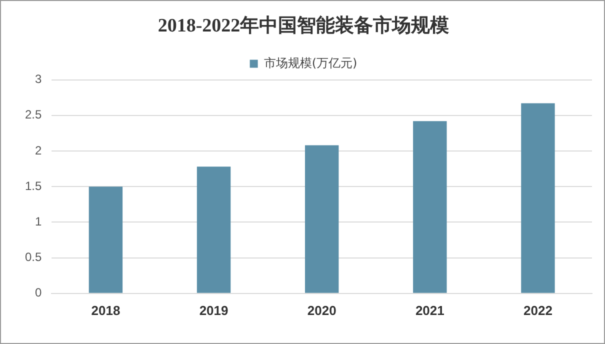 Image resolution: width=605 pixels, height=344 pixels. Describe the element at coordinates (38, 221) in the screenshot. I see `y-tick-label: 1` at that location.